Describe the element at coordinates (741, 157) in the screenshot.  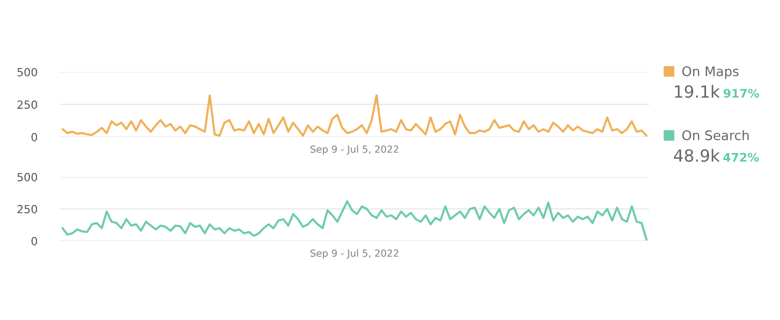
I see `text: 472%` at that location.